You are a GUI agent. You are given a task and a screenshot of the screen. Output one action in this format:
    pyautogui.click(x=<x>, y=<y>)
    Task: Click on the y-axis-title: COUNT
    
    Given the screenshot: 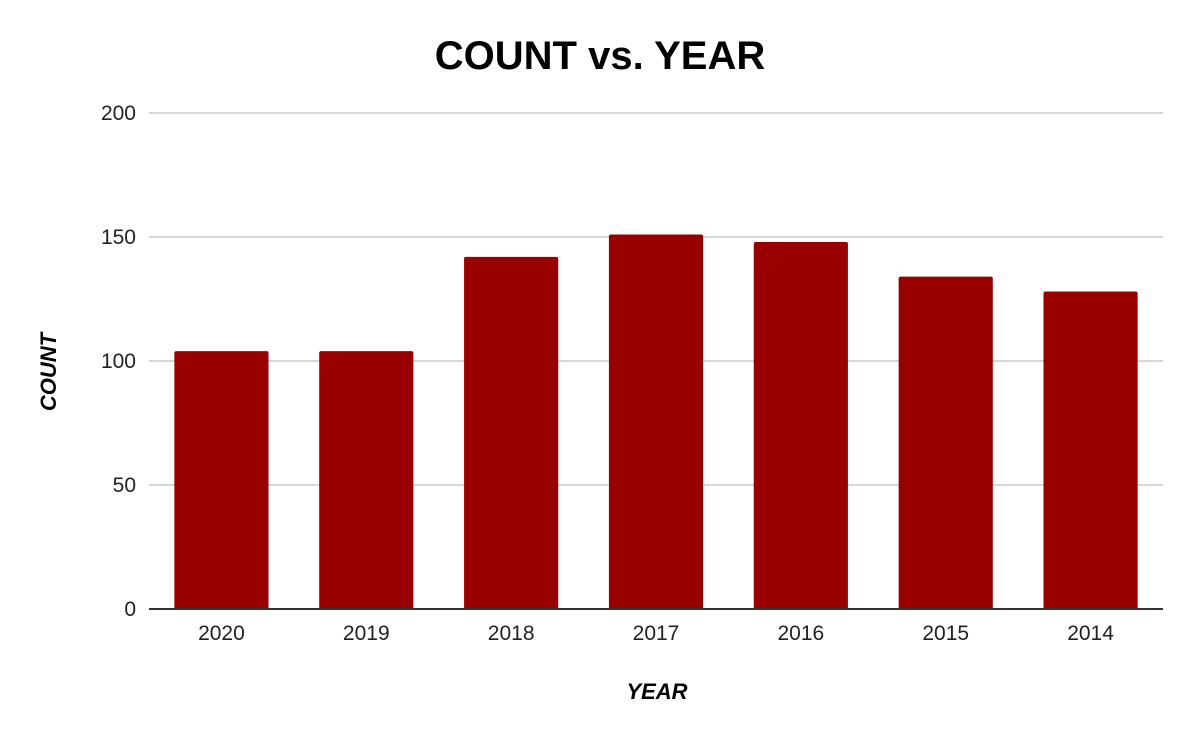 What is the action you would take?
    pyautogui.click(x=48, y=371)
    